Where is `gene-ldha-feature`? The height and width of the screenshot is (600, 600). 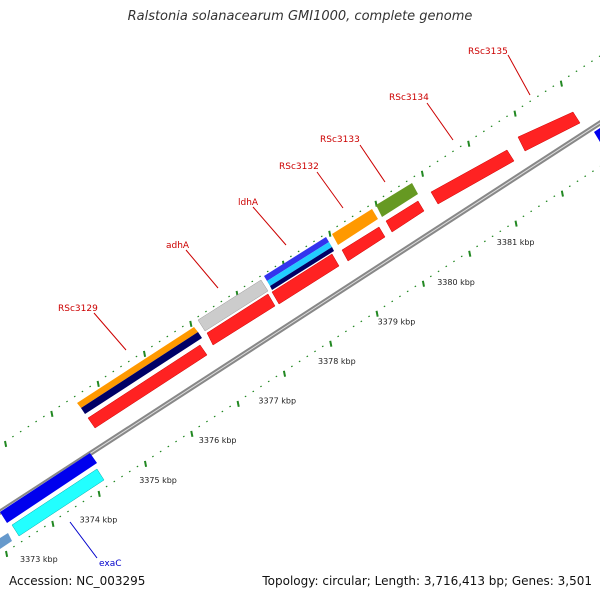 gene-ldha-feature is located at coordinates (299, 263).